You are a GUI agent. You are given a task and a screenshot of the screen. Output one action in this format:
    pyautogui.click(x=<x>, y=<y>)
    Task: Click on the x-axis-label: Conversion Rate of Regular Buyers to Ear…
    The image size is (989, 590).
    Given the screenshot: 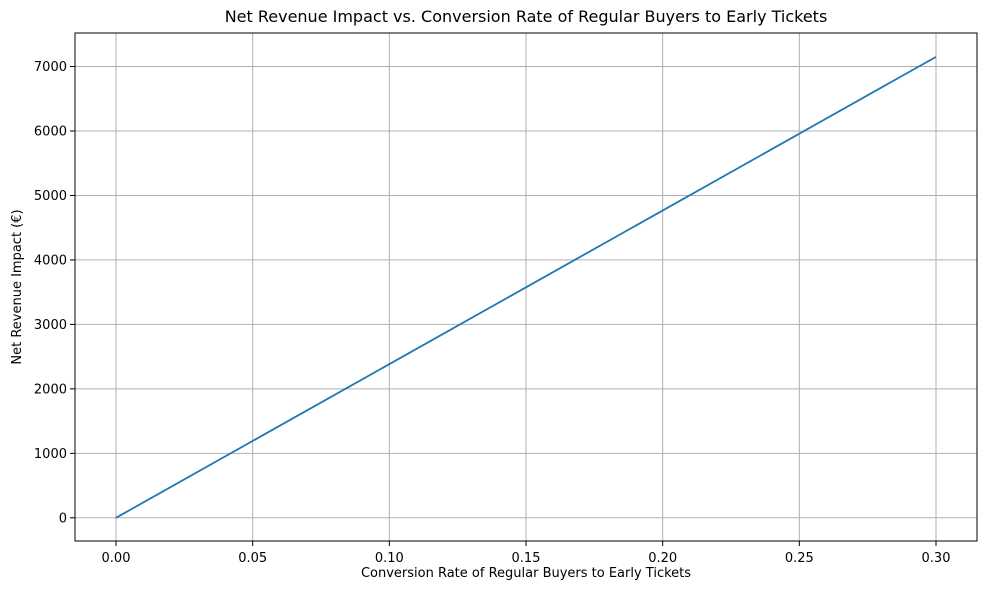 What is the action you would take?
    pyautogui.click(x=526, y=573)
    